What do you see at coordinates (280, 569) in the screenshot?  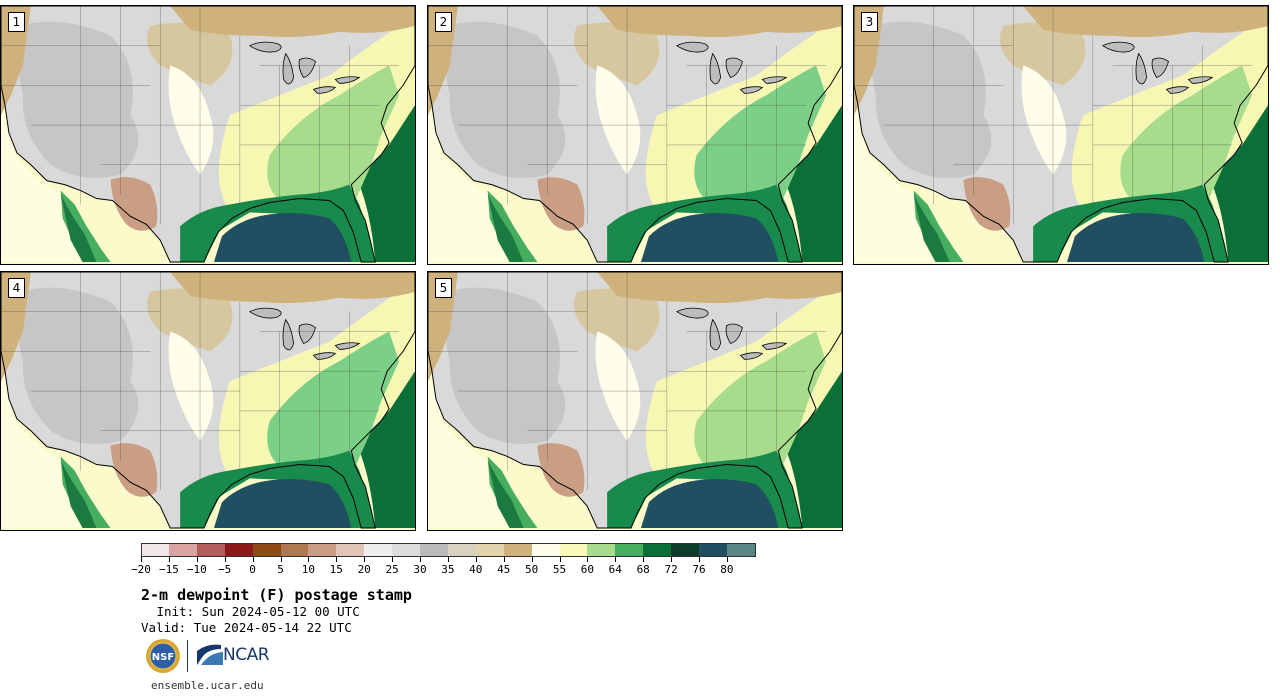 I see `colorbar-tick-label: 5` at bounding box center [280, 569].